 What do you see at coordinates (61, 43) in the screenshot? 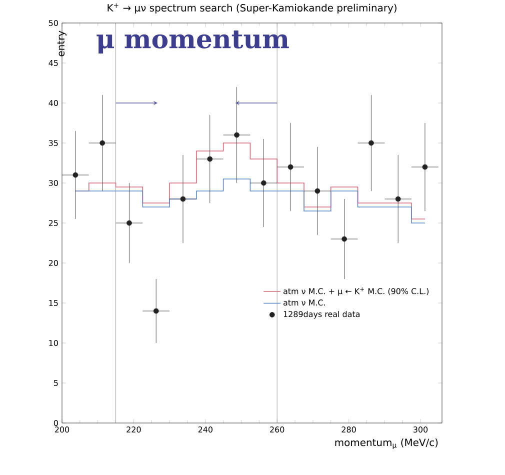
I see `y-axis-title: entry` at bounding box center [61, 43].